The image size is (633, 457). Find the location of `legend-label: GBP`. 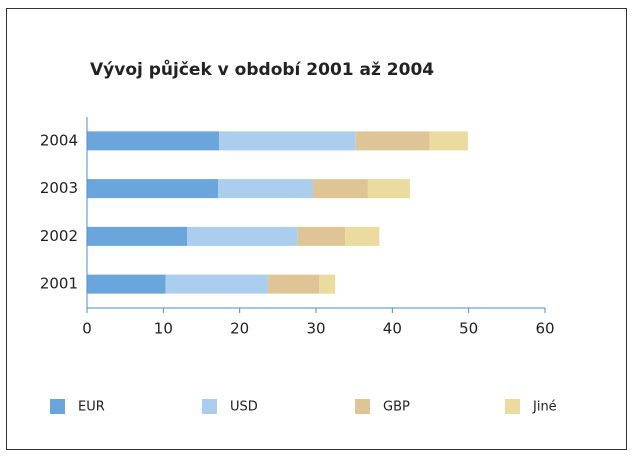

legend-label: GBP is located at coordinates (396, 407).